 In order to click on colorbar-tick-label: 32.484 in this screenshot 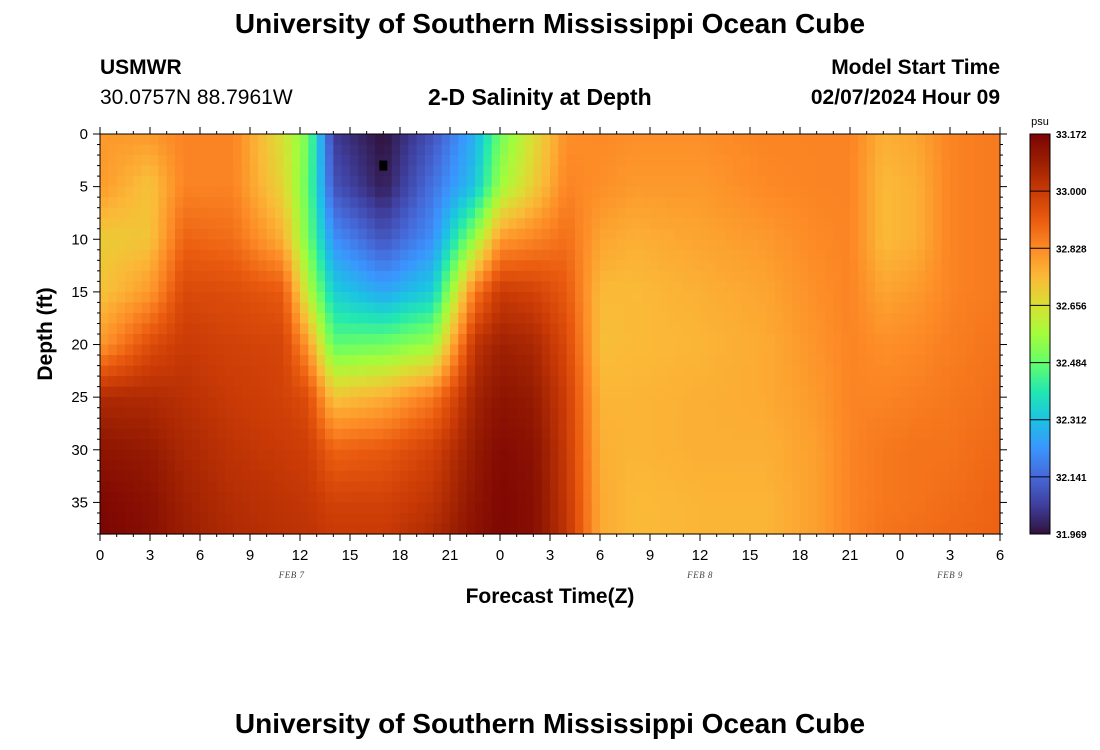, I will do `click(1071, 364)`.